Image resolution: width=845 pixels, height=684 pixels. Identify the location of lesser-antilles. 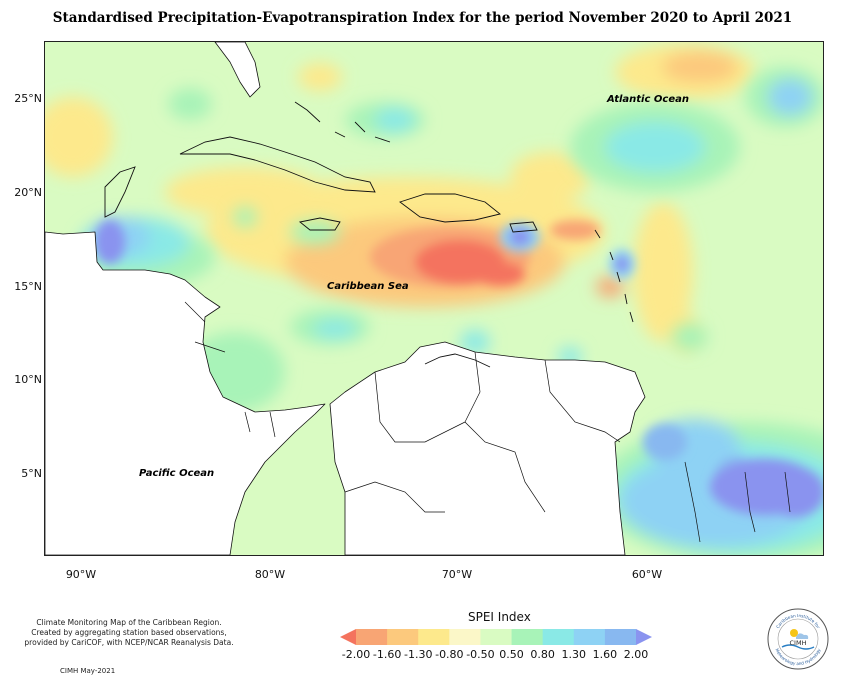
(614, 276).